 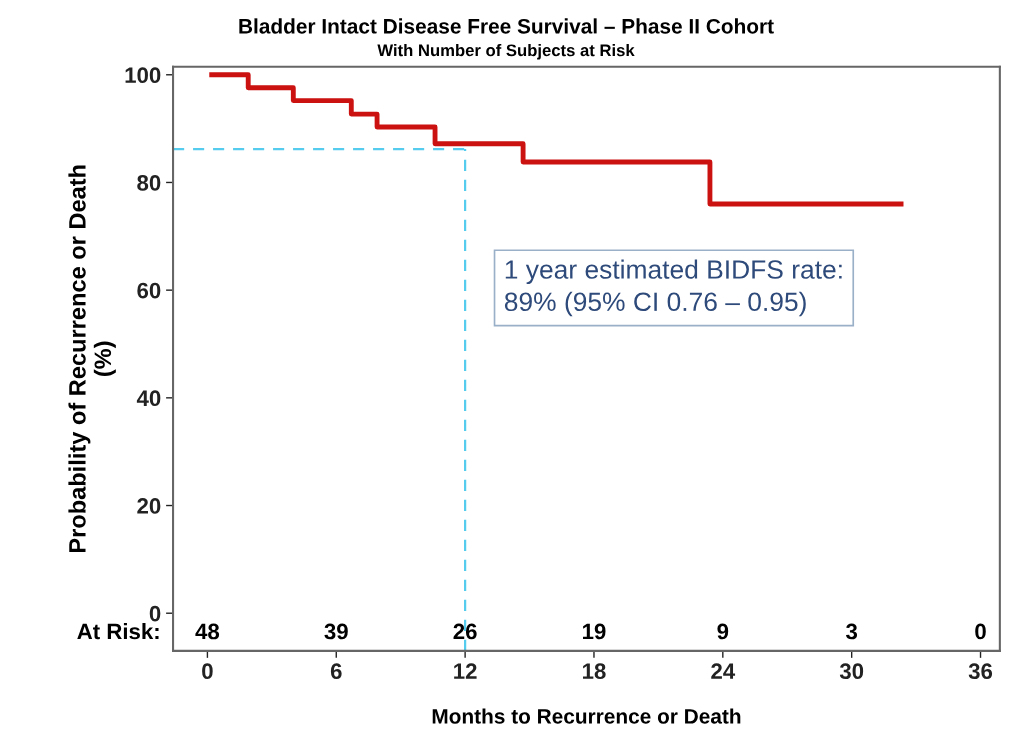 I want to click on x-tick-label: 18, so click(x=594, y=671).